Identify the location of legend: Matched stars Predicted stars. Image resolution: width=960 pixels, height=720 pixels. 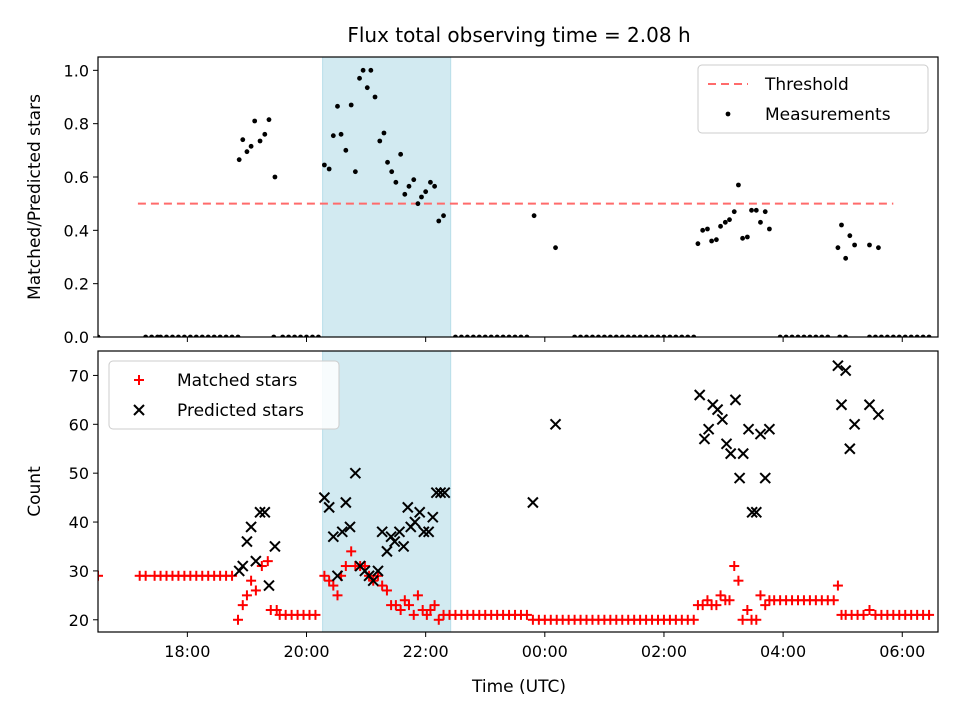
(224, 395).